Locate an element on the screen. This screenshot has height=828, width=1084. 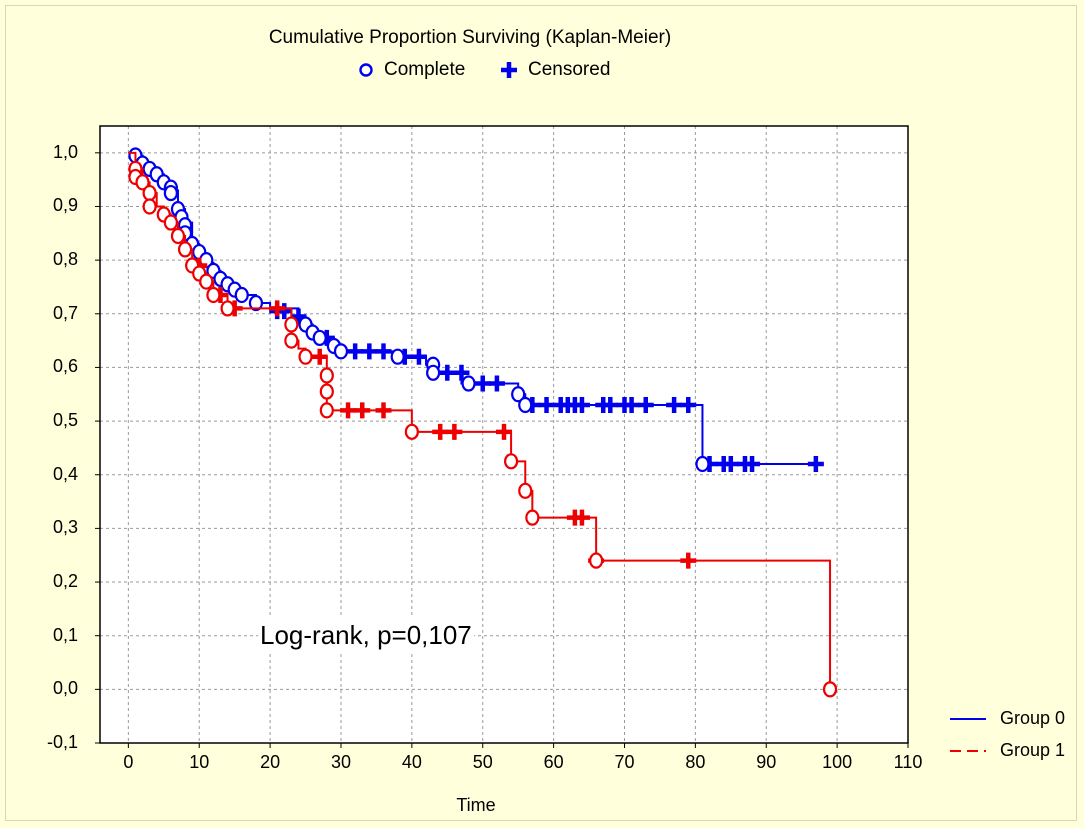
x-tick-label: 10 is located at coordinates (199, 762).